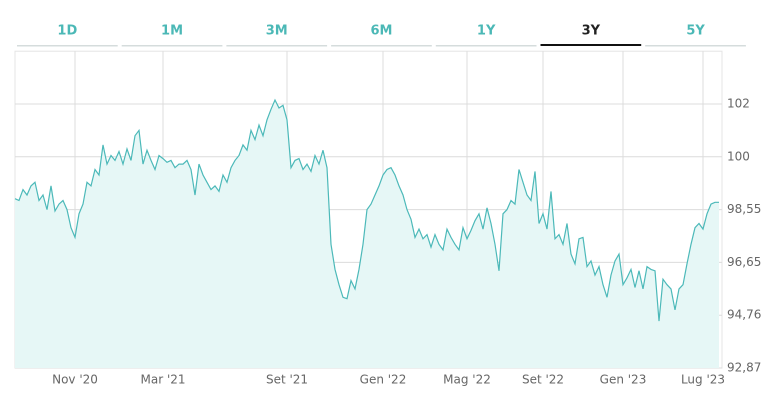  Describe the element at coordinates (467, 380) in the screenshot. I see `x-tick-label: Mag '22` at that location.